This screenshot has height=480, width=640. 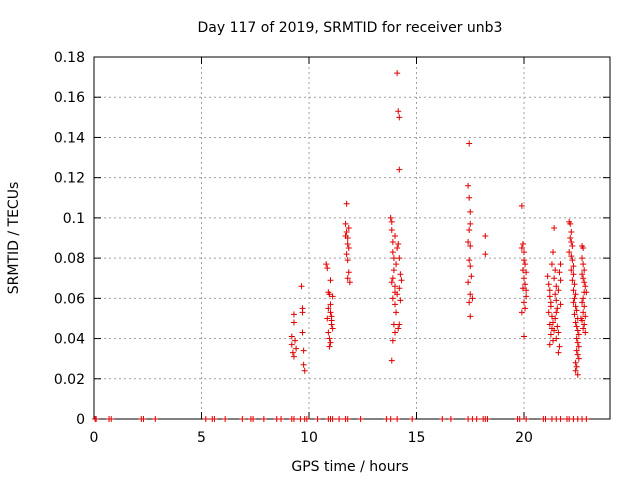 I want to click on x-axis-label: GPS time / hours, so click(x=349, y=467).